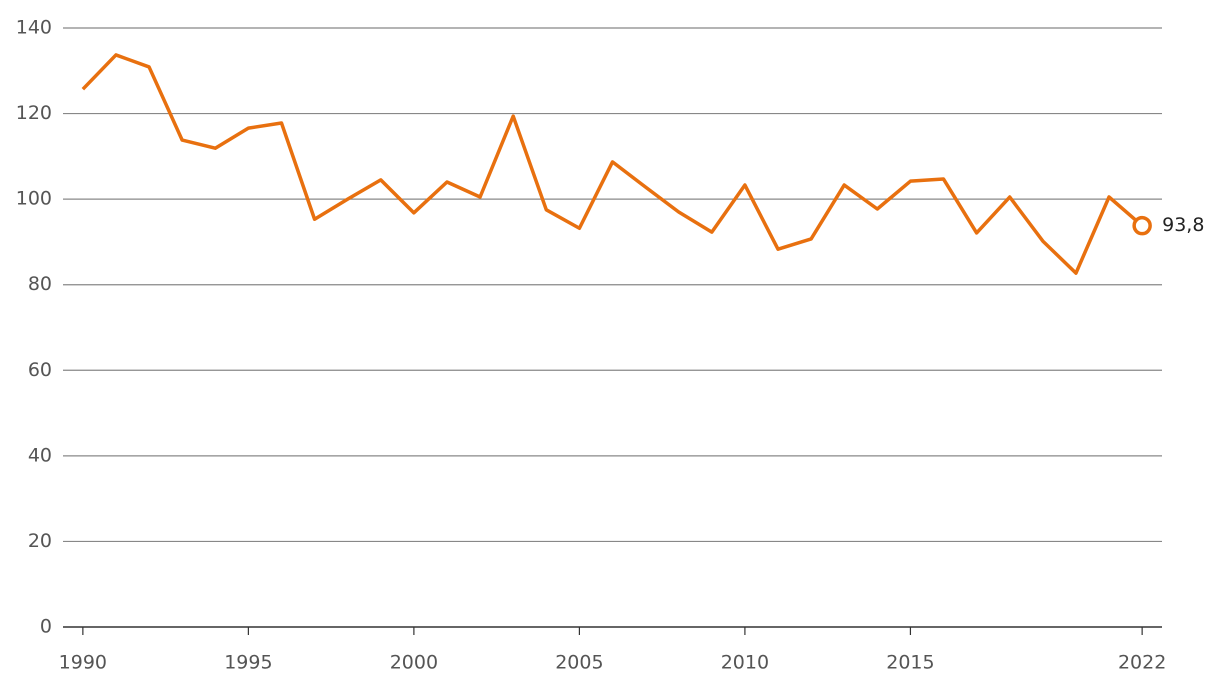  I want to click on y-tick-label: 120, so click(34, 113).